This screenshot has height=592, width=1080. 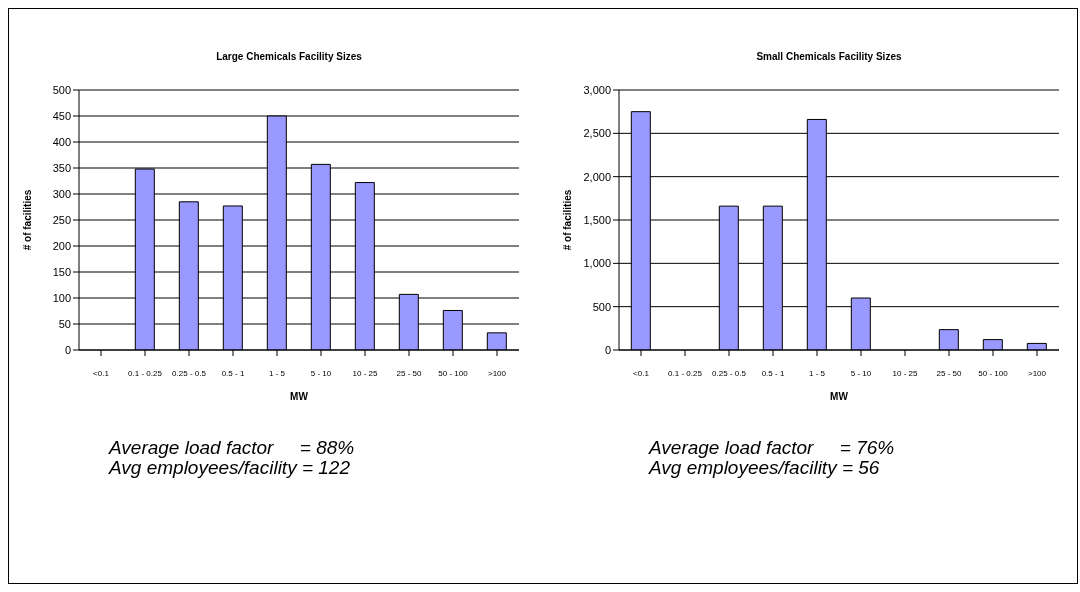 What do you see at coordinates (597, 89) in the screenshot?
I see `y-tick-label: 3,000` at bounding box center [597, 89].